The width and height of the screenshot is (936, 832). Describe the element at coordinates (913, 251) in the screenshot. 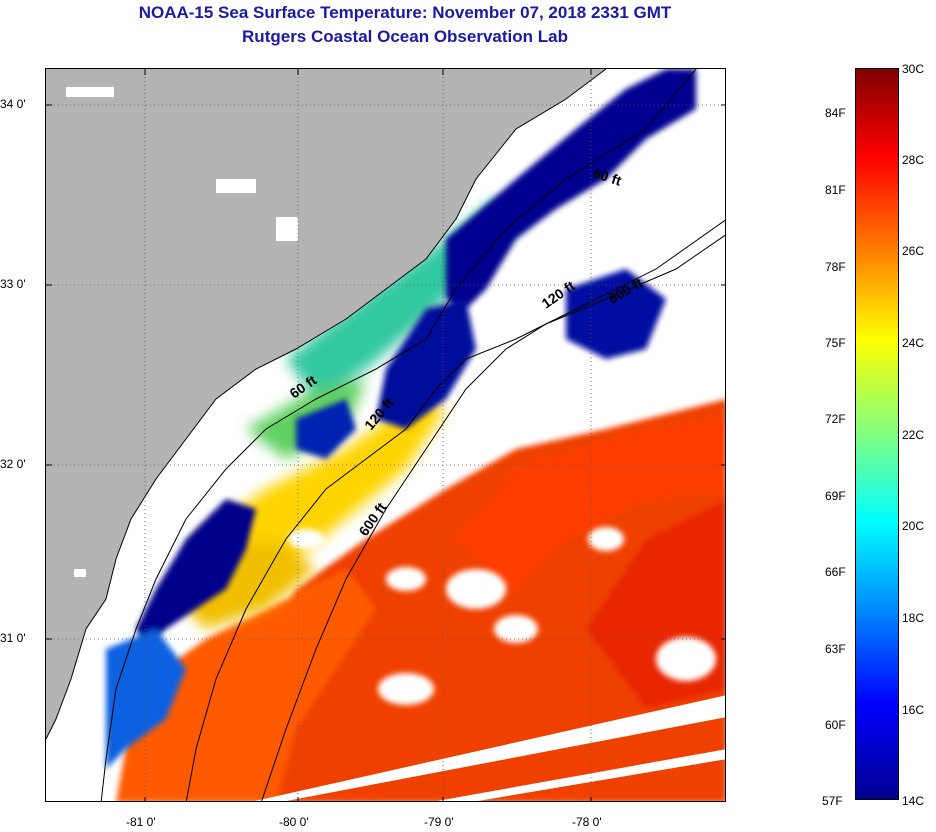

I see `colorbar-c-label: 26C` at that location.